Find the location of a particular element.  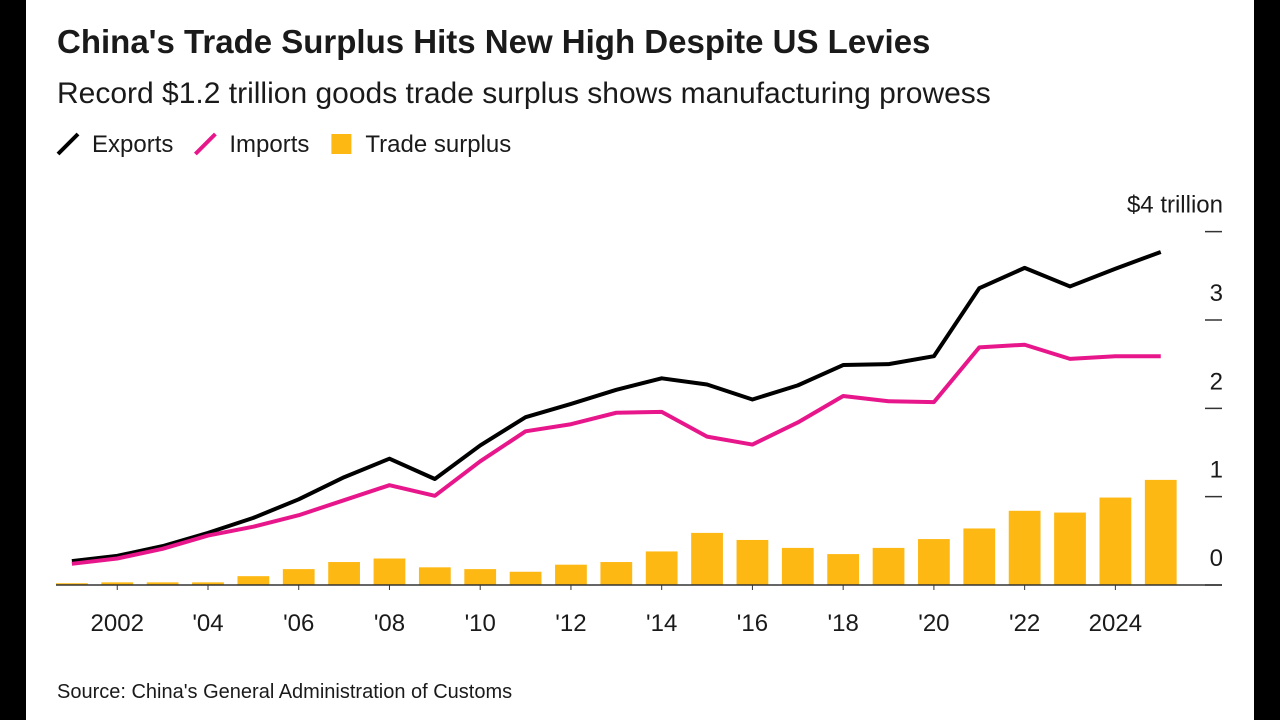

legend-label: Exports is located at coordinates (132, 144).